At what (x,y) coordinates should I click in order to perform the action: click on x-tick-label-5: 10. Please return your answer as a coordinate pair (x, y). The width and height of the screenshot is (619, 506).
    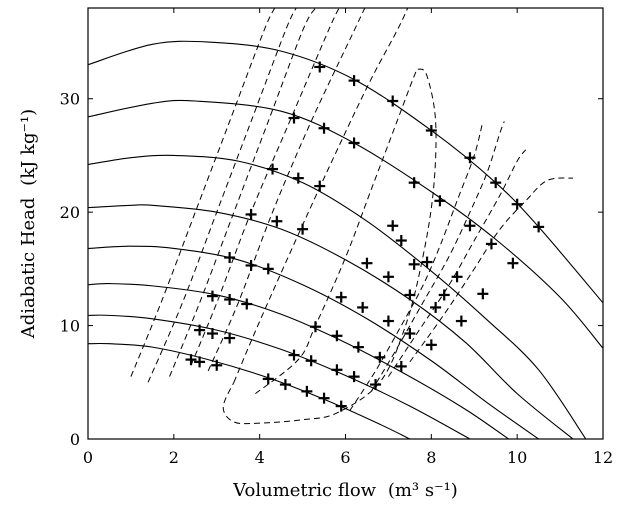
    Looking at the image, I should click on (517, 457).